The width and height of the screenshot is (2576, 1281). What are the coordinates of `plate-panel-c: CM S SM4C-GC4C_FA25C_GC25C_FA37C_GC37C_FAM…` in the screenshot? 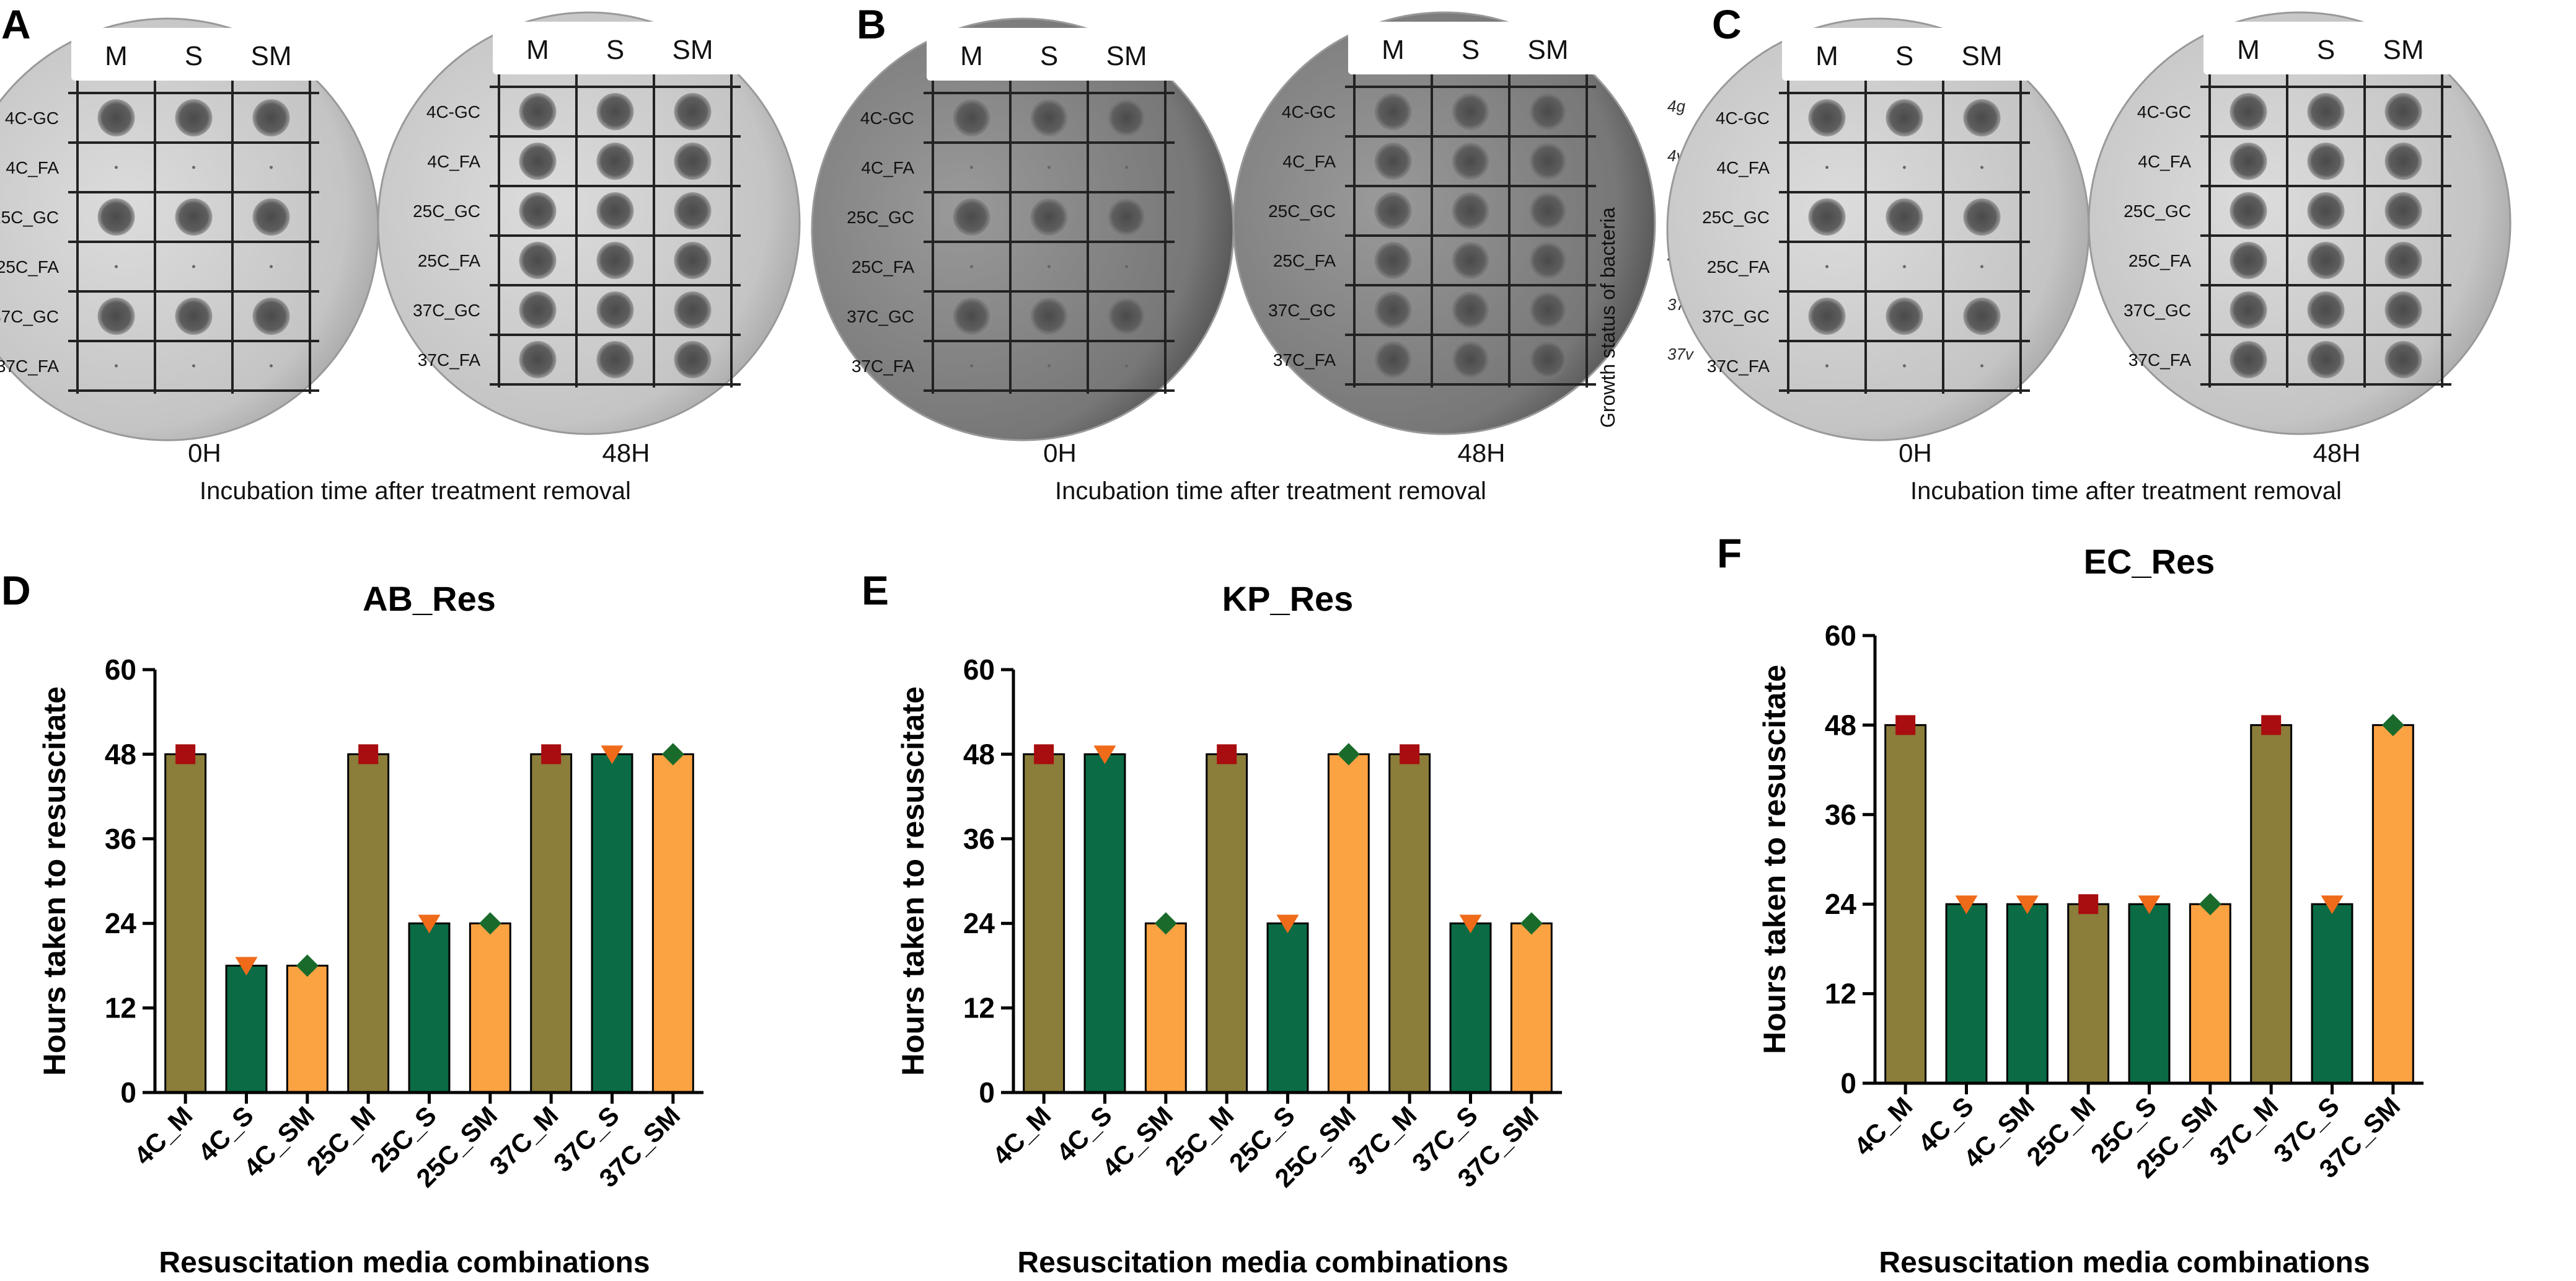 It's located at (2089, 253).